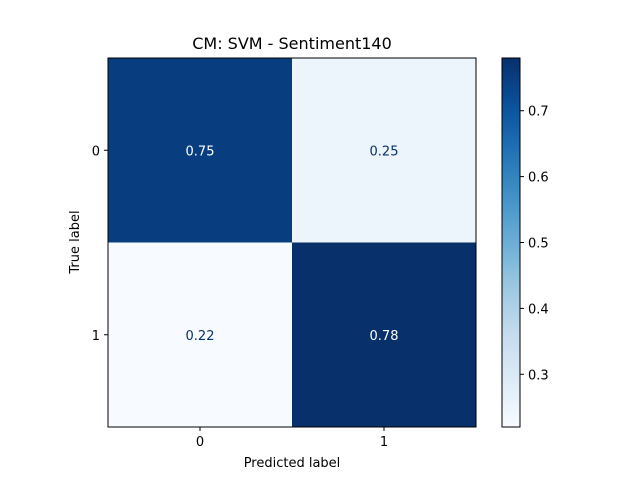 This screenshot has width=640, height=480. I want to click on cell-value-label: 0.75, so click(200, 151).